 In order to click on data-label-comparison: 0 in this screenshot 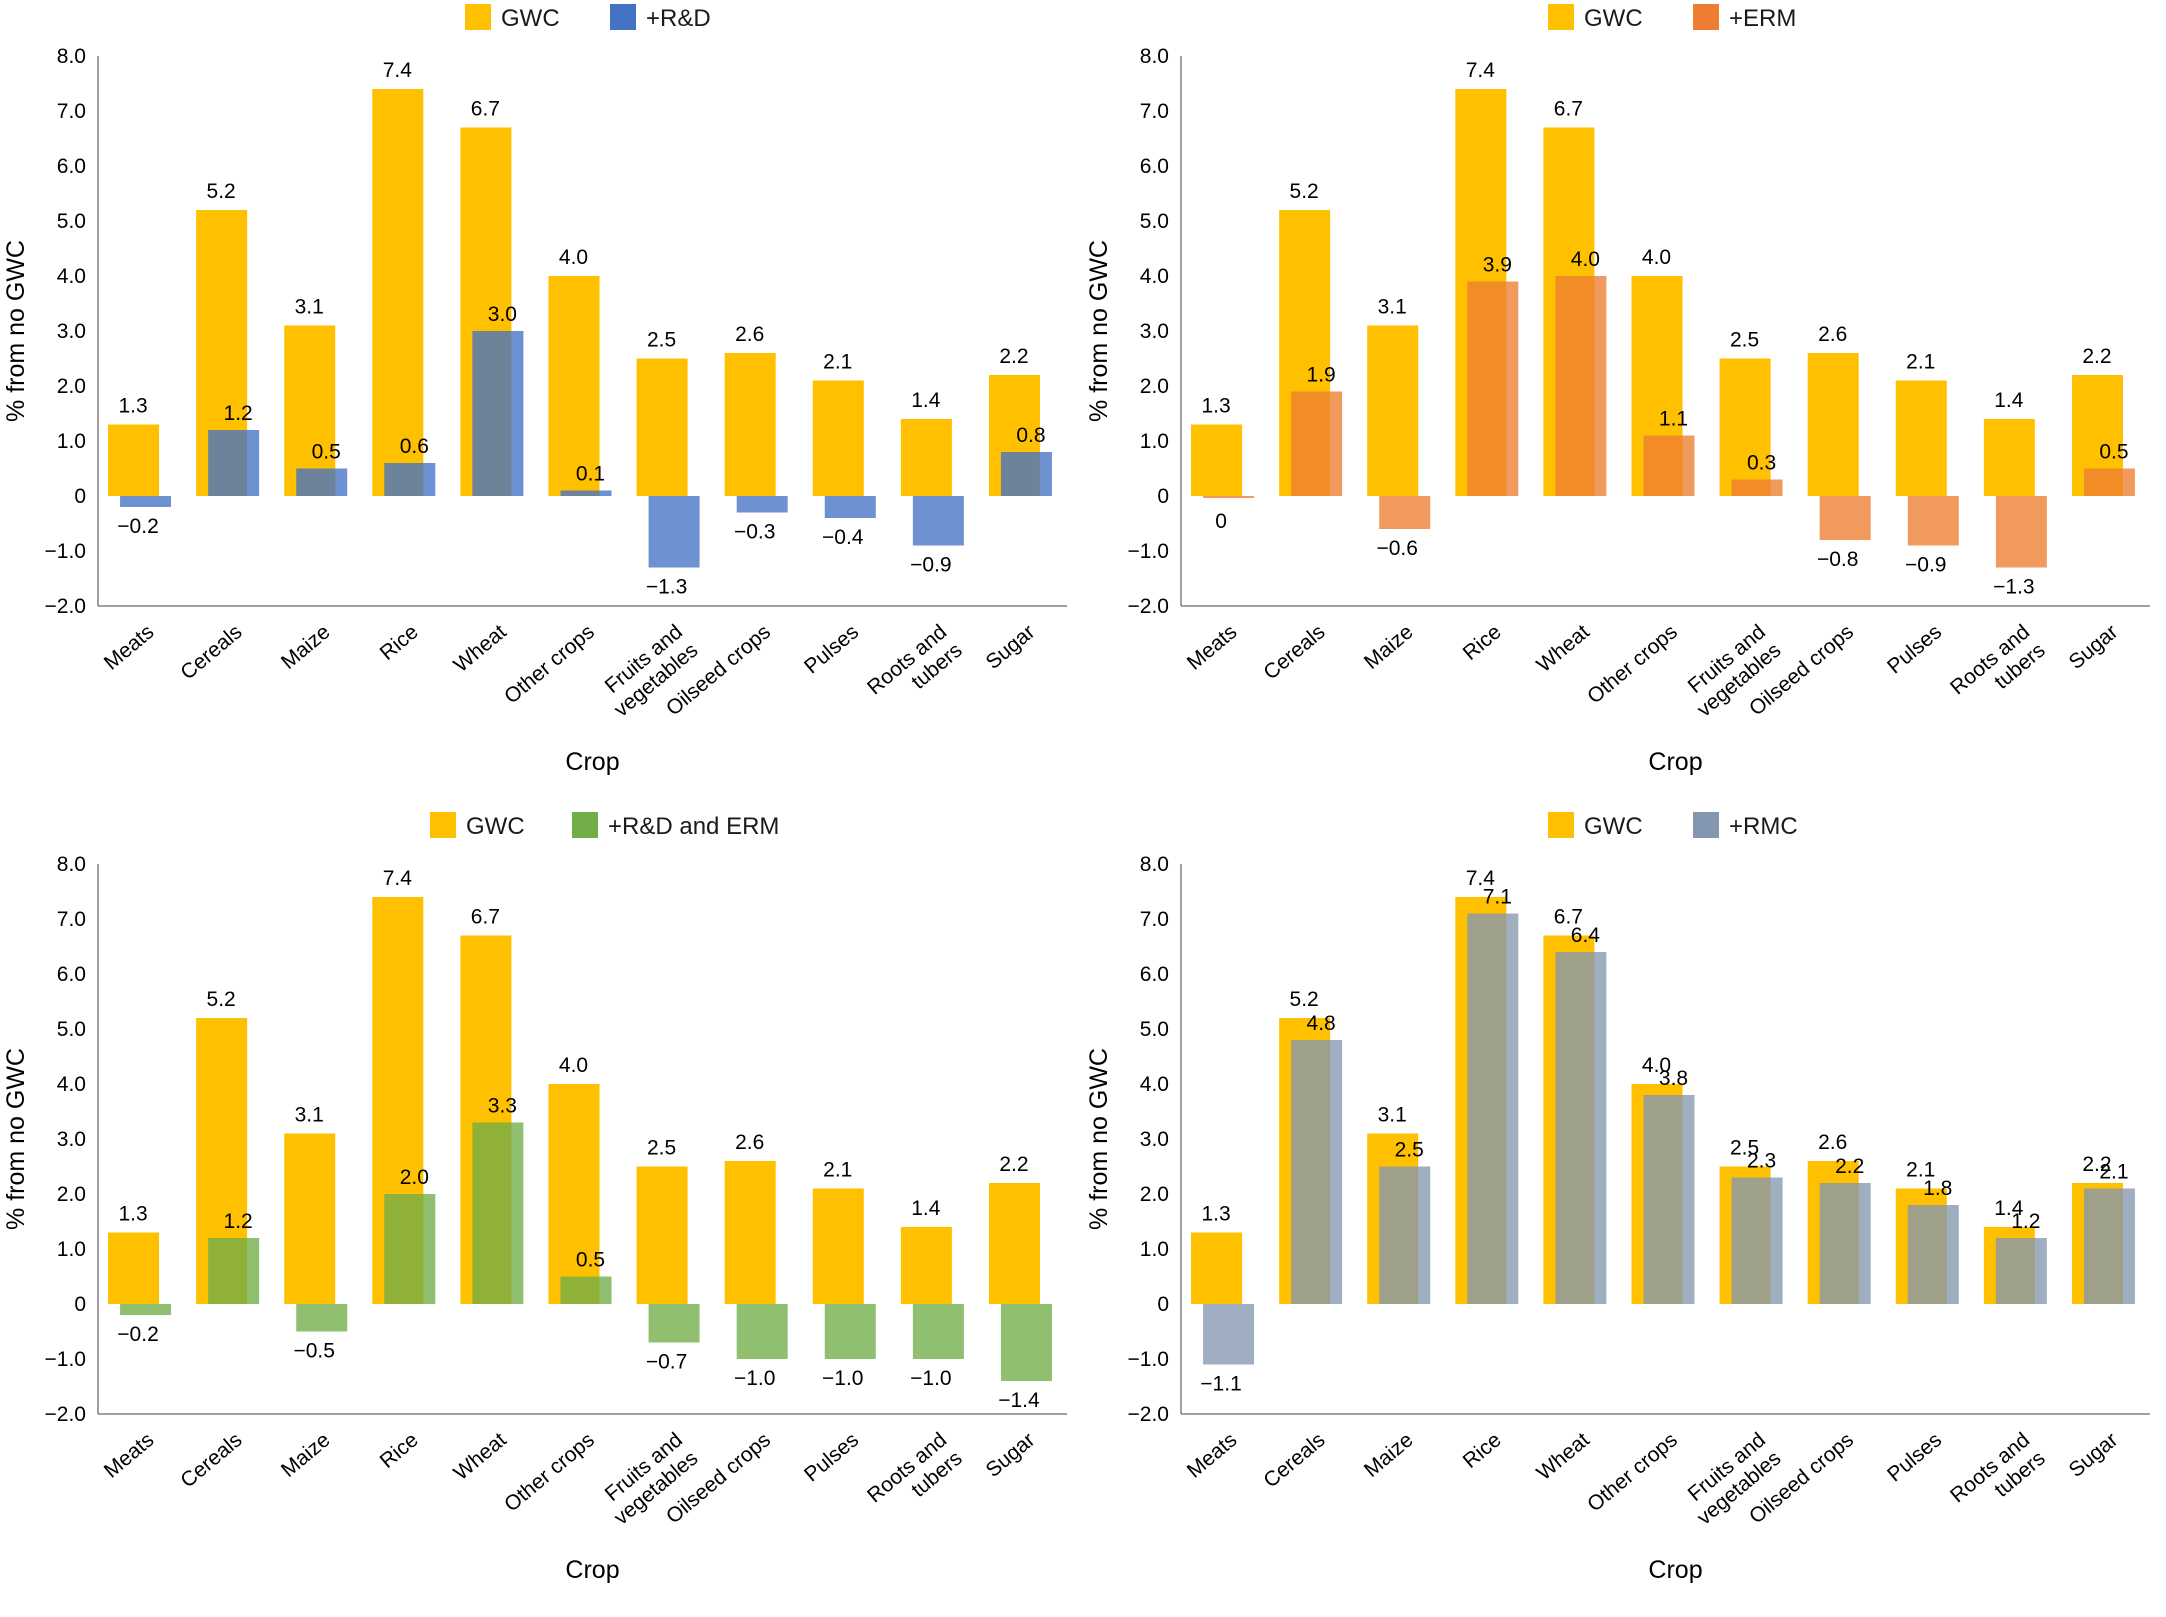, I will do `click(1221, 521)`.